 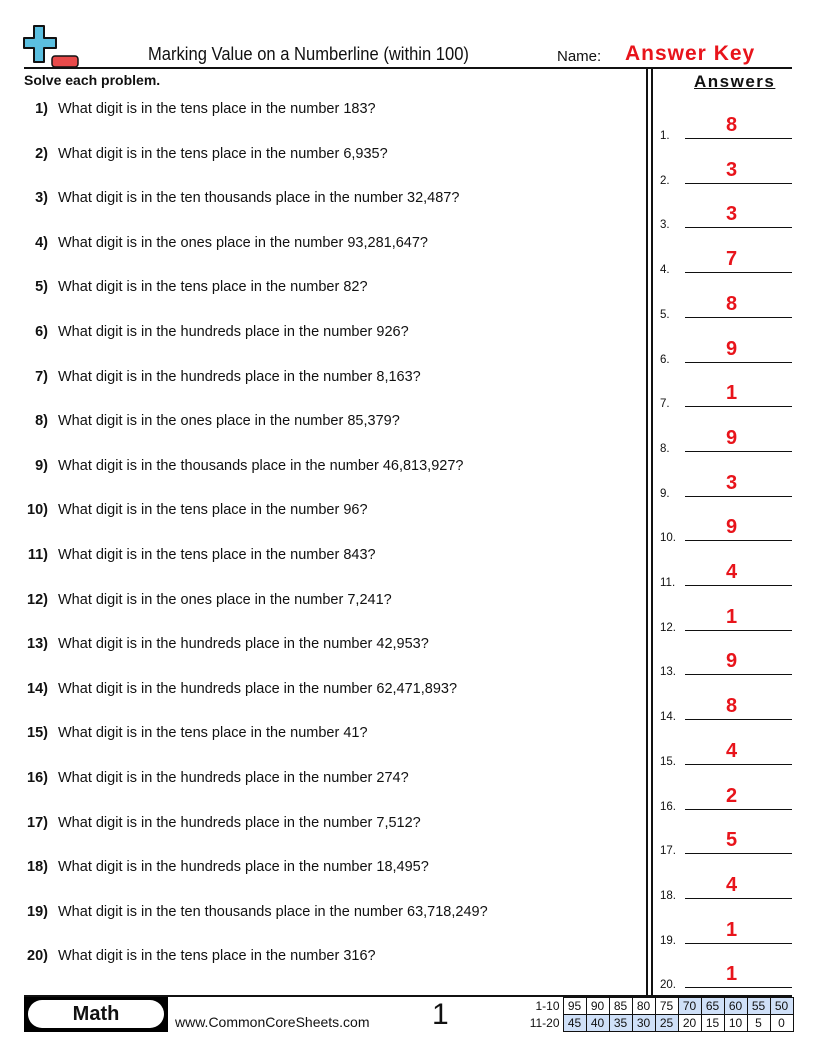 What do you see at coordinates (41, 242) in the screenshot?
I see `question-number: 4)` at bounding box center [41, 242].